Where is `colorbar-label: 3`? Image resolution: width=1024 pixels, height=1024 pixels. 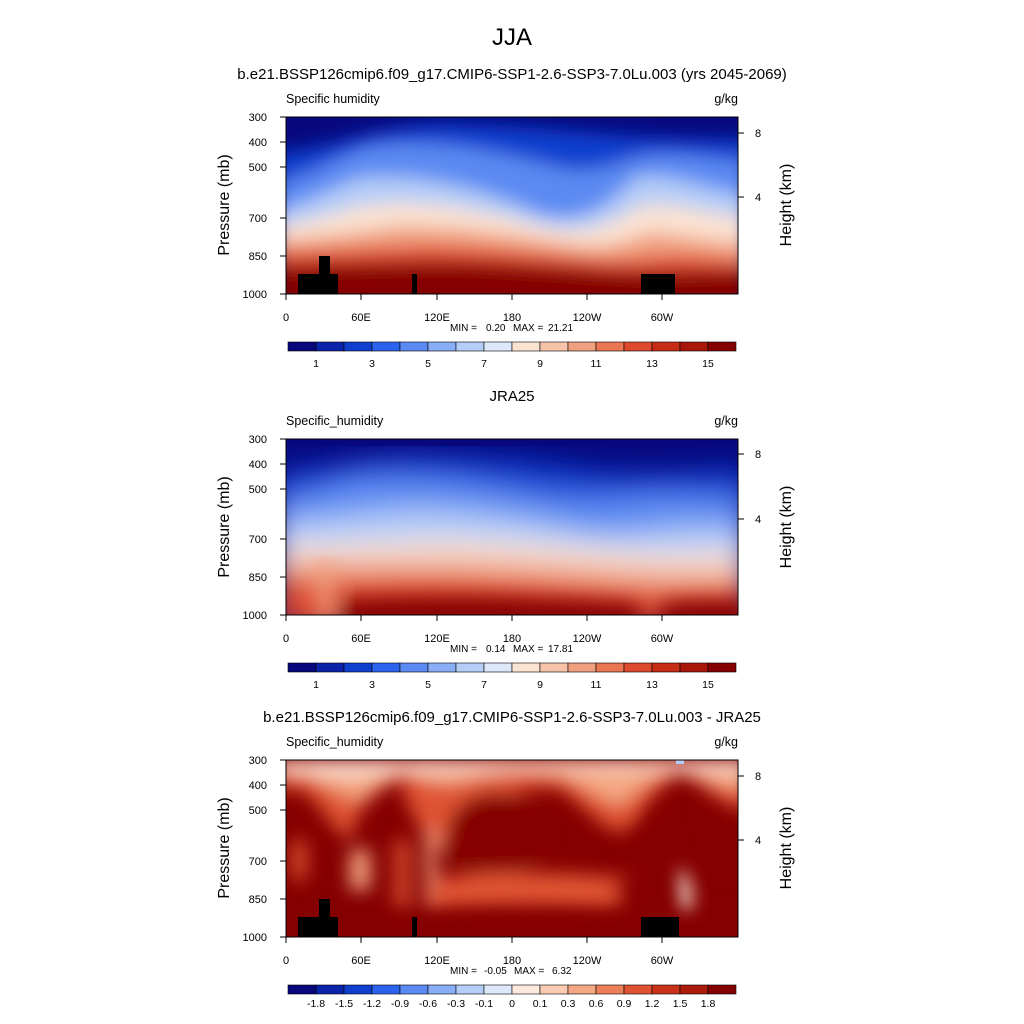 colorbar-label: 3 is located at coordinates (372, 364).